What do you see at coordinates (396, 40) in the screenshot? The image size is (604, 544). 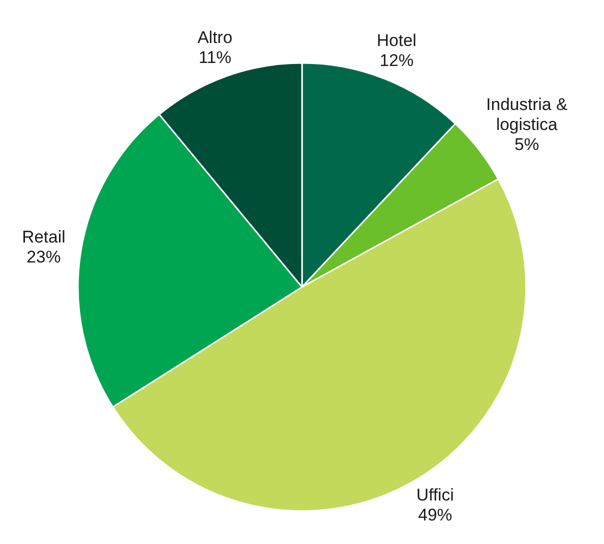 I see `slice-label: Hotel` at bounding box center [396, 40].